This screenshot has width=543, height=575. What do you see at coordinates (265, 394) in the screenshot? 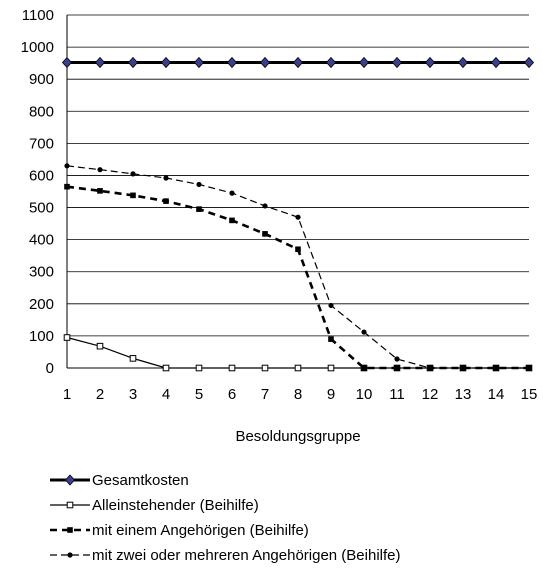
I see `x-tick-label: 7` at bounding box center [265, 394].